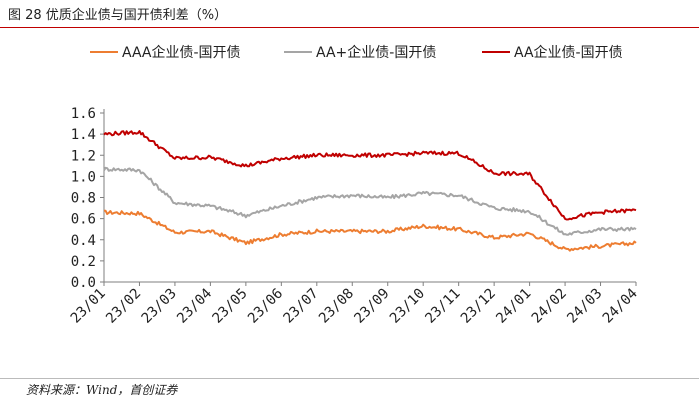 The height and width of the screenshot is (403, 699). I want to click on y-tick-label: 0.4, so click(83, 241).